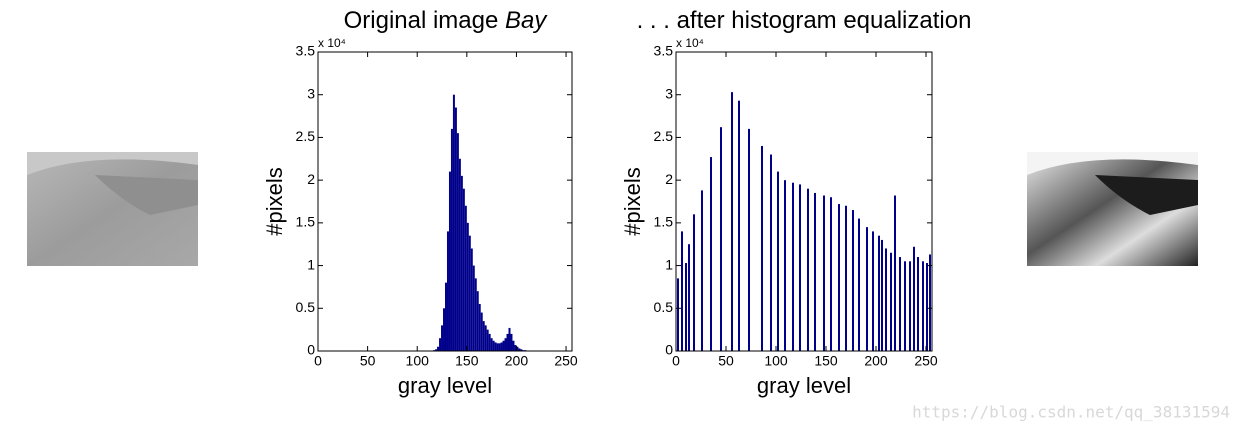 This screenshot has width=1240, height=433. I want to click on y-tick-label: 3.5, so click(664, 51).